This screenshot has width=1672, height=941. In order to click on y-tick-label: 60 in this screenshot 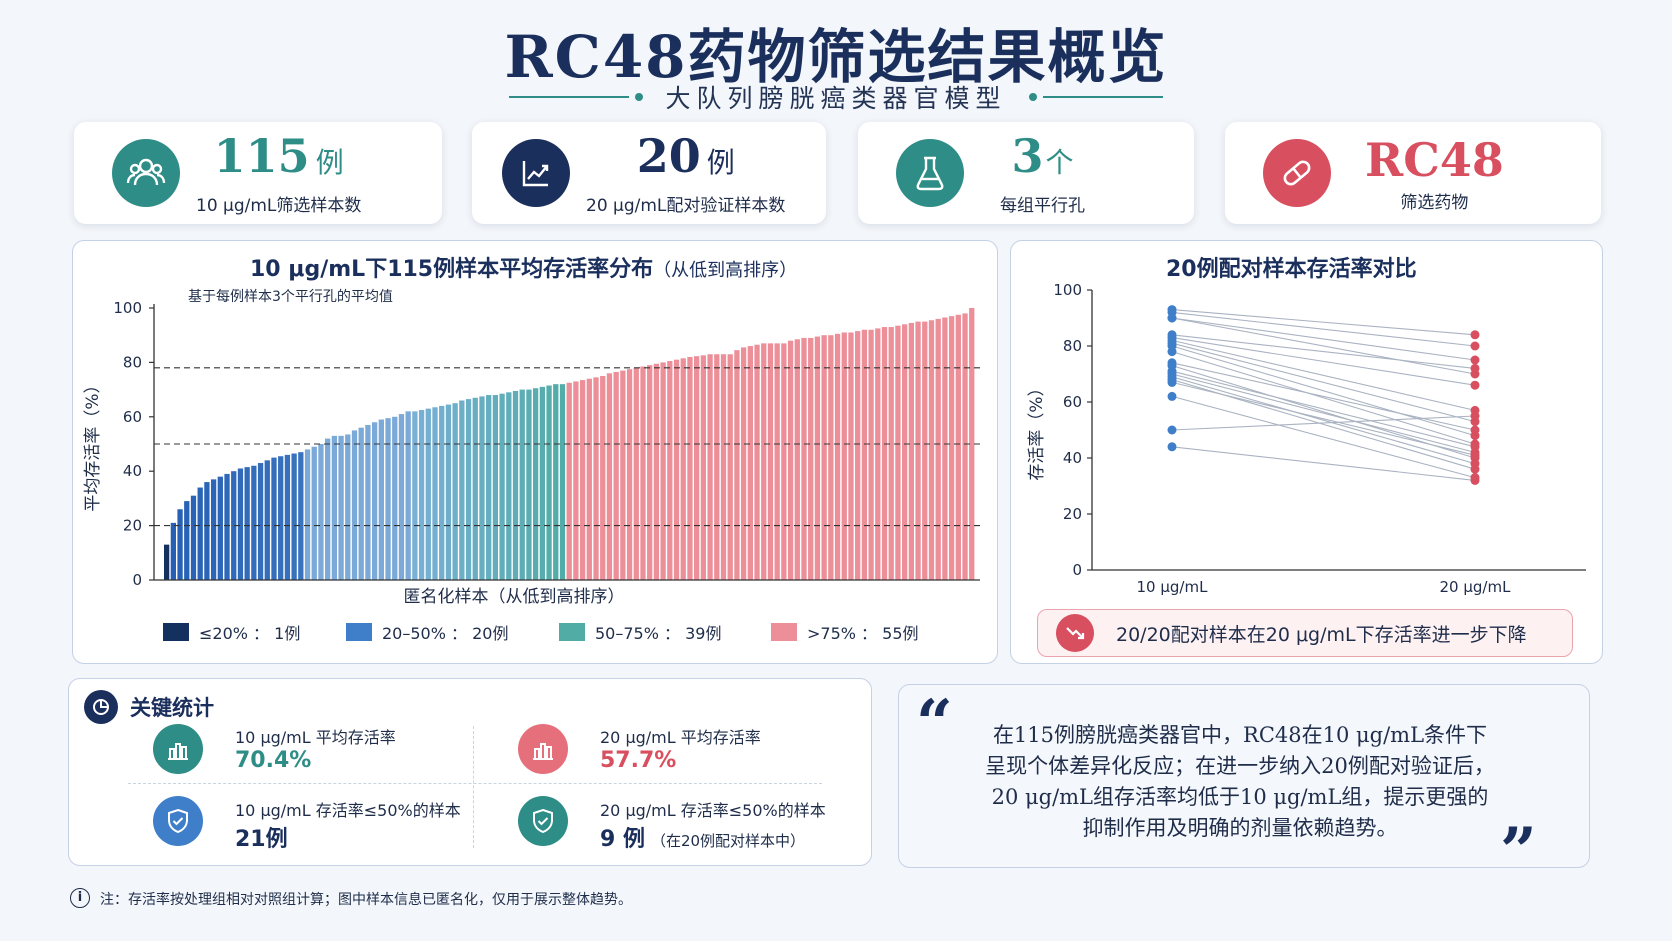, I will do `click(1072, 402)`.